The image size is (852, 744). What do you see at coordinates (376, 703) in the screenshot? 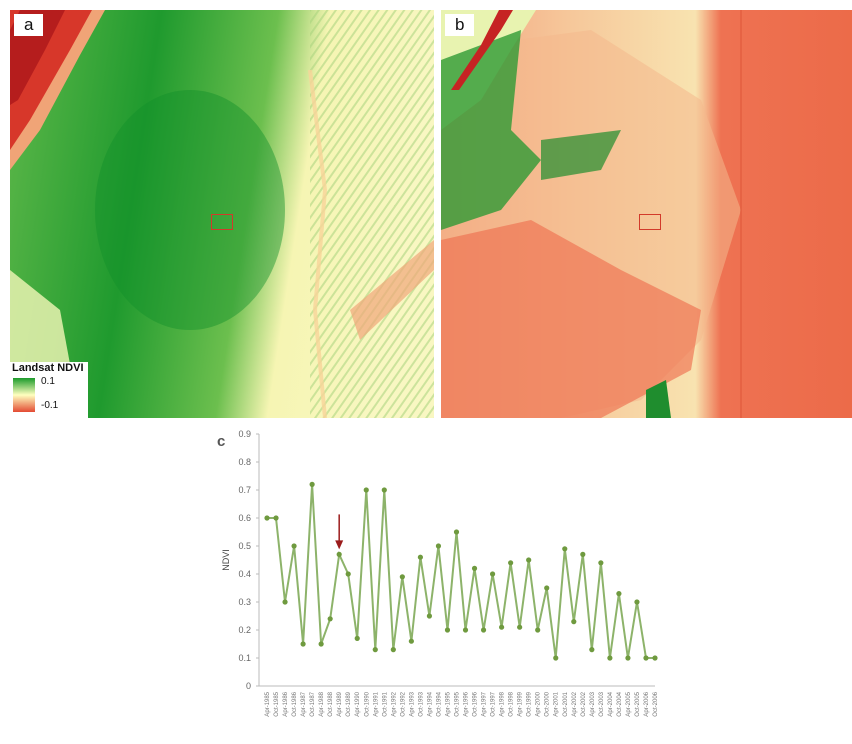
I see `x-tick-label: Apr-1991` at bounding box center [376, 703].